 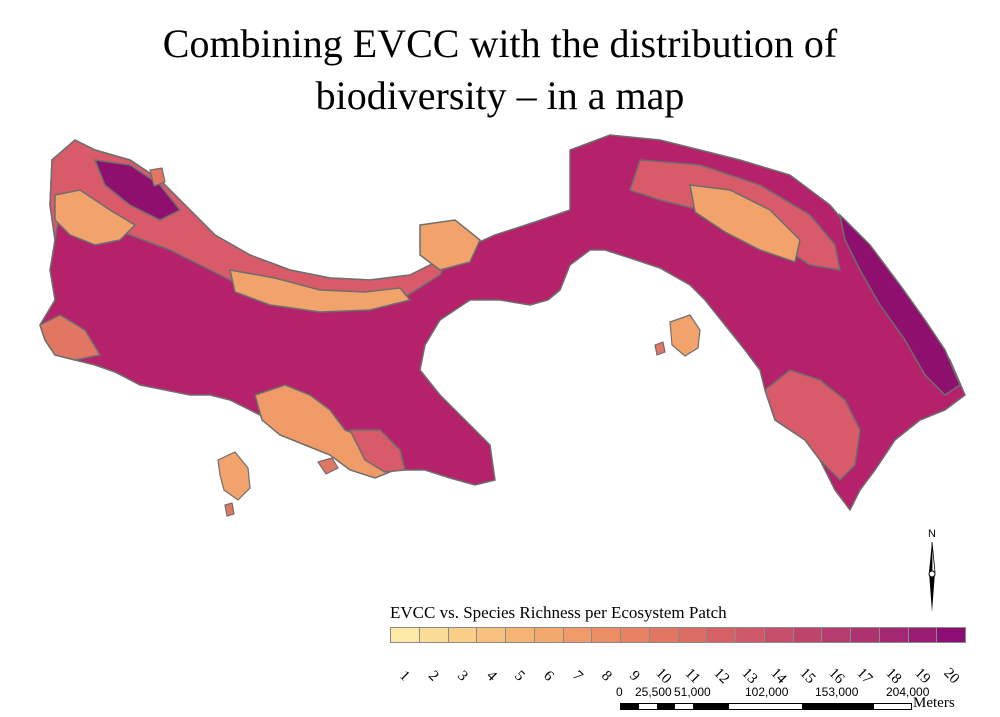 What do you see at coordinates (899, 304) in the screenshot?
I see `darien-north-top` at bounding box center [899, 304].